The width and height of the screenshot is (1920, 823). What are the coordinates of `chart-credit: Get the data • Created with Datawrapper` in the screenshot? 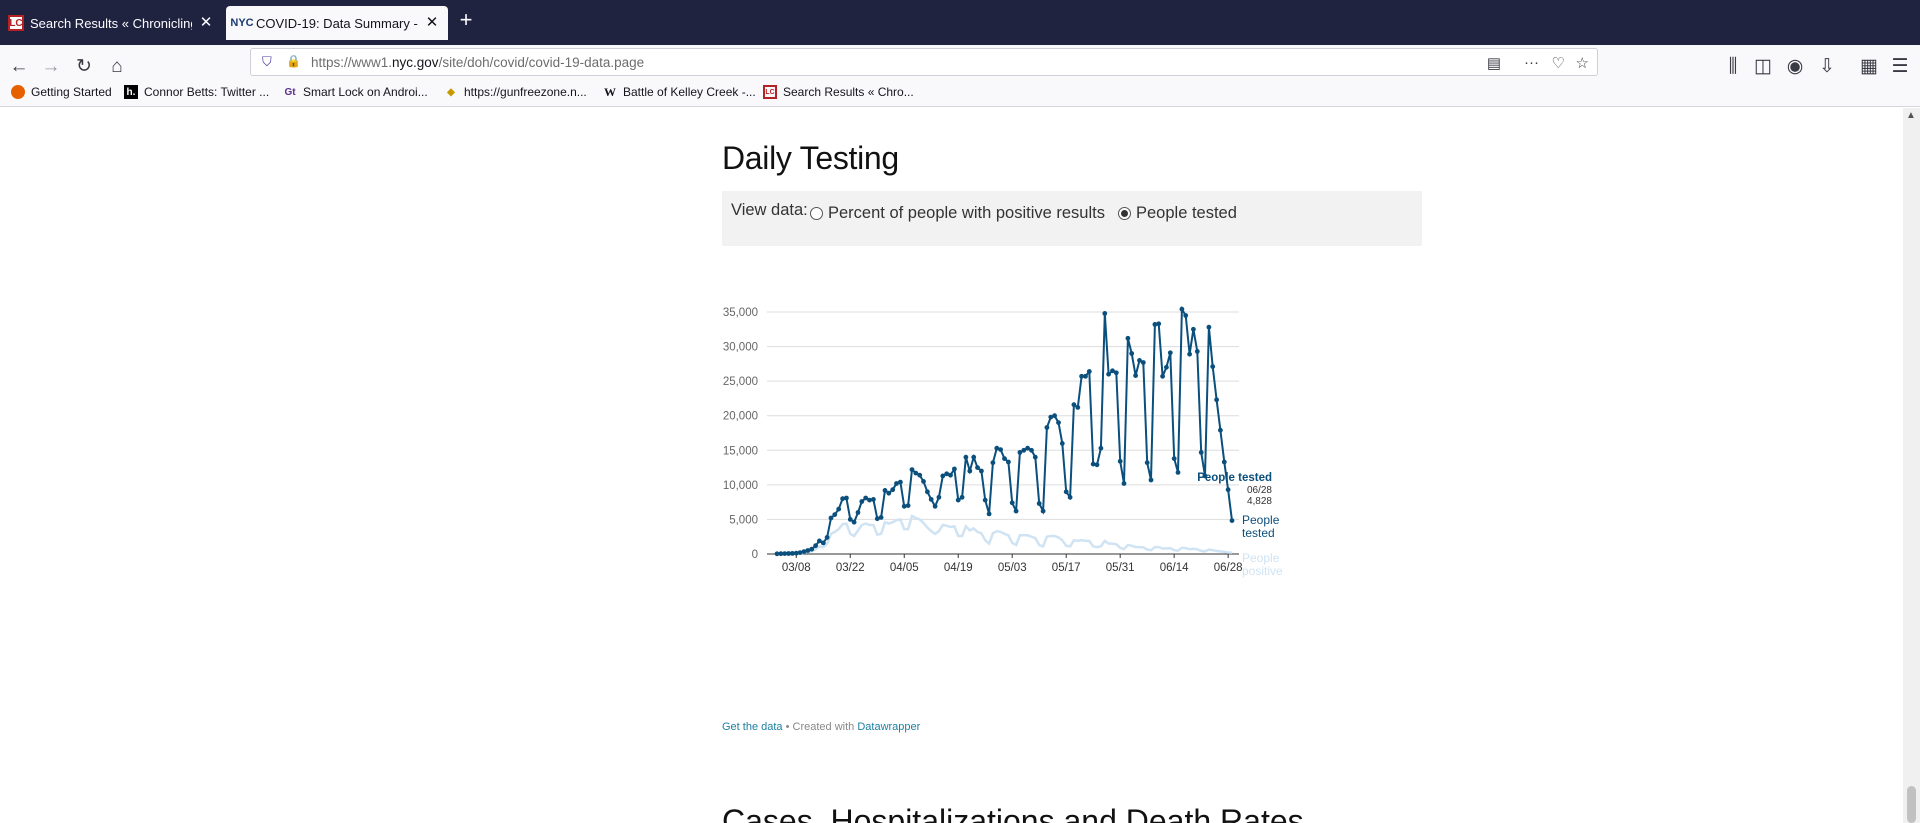 It's located at (821, 727).